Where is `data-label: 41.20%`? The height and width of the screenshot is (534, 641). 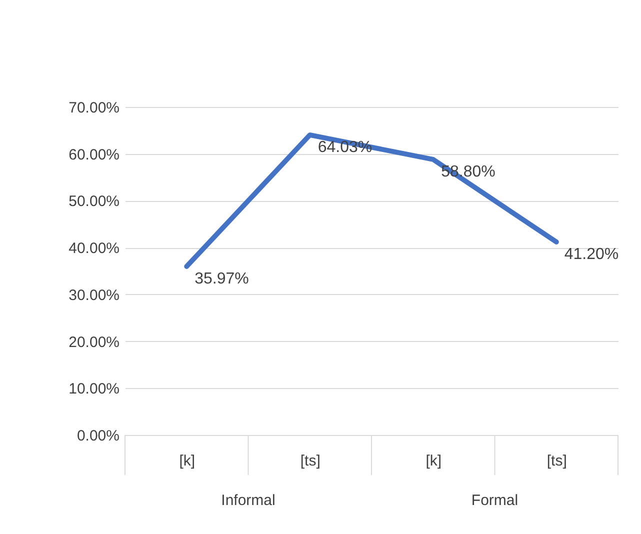 data-label: 41.20% is located at coordinates (591, 254).